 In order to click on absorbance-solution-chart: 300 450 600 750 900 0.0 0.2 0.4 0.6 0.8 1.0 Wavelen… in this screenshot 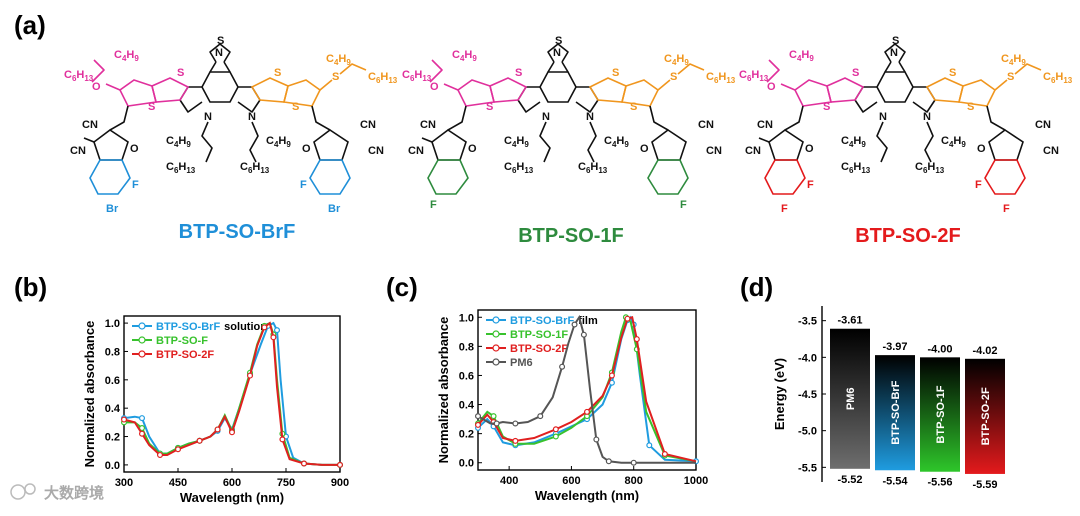, I will do `click(215, 410)`.